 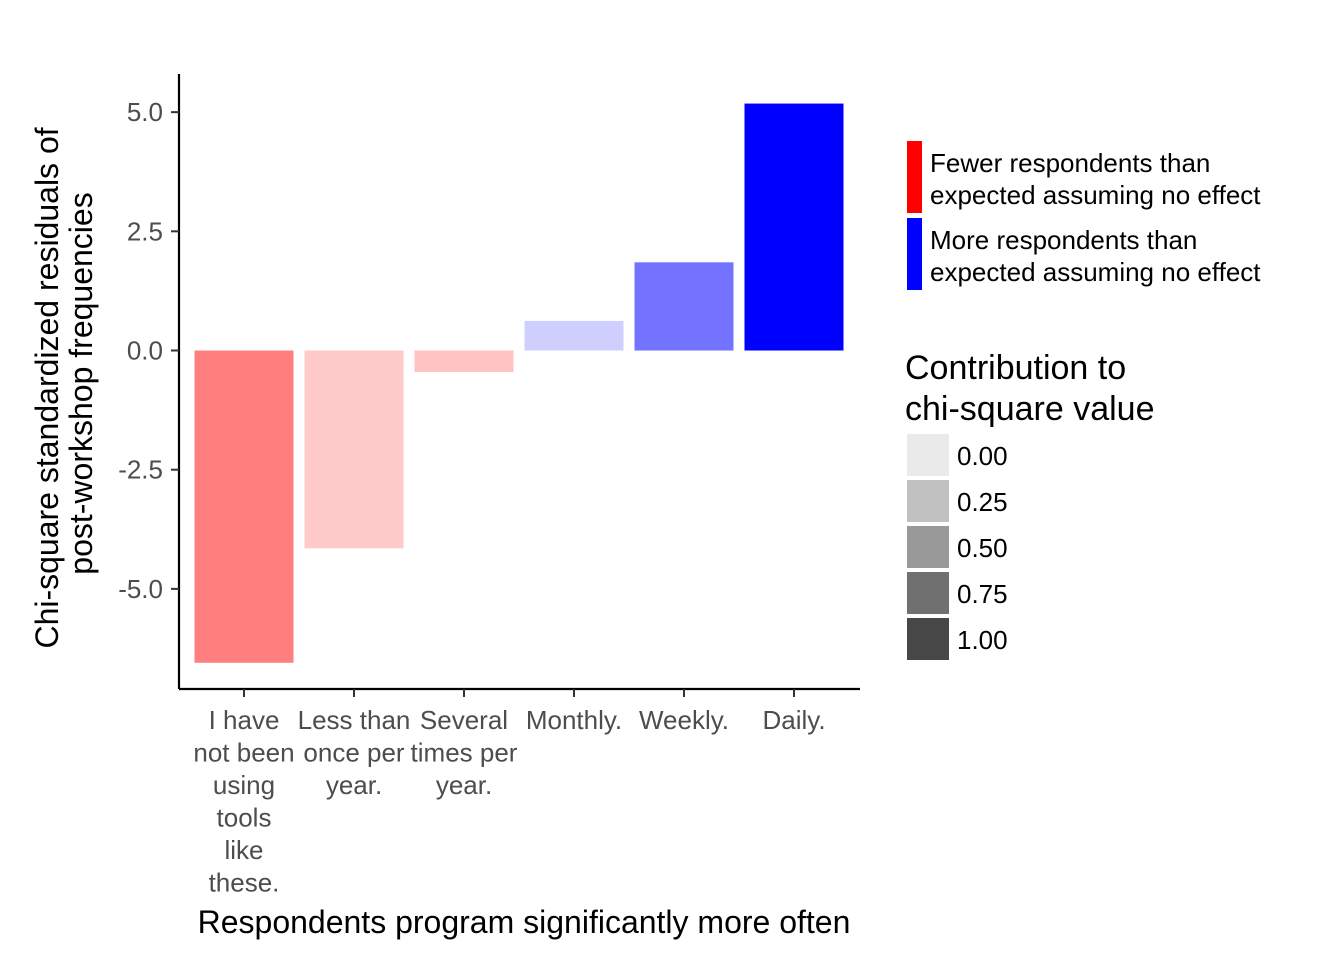 I want to click on x-tick-label-5: Daily., so click(x=793, y=720).